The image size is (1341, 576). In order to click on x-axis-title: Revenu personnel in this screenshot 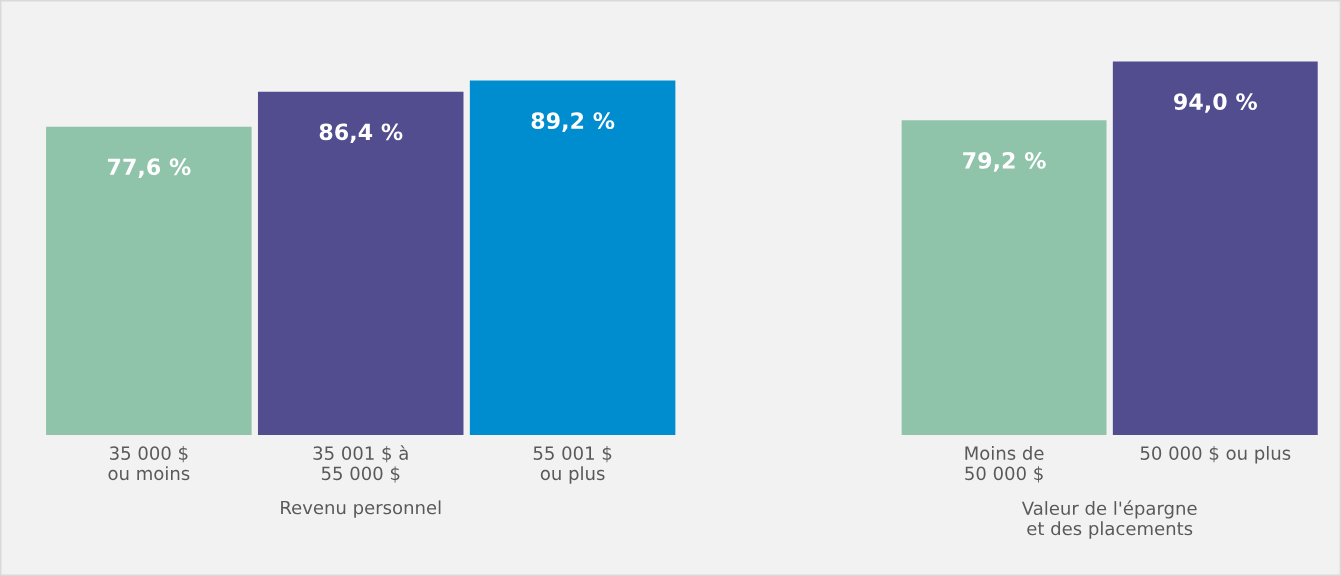, I will do `click(361, 509)`.